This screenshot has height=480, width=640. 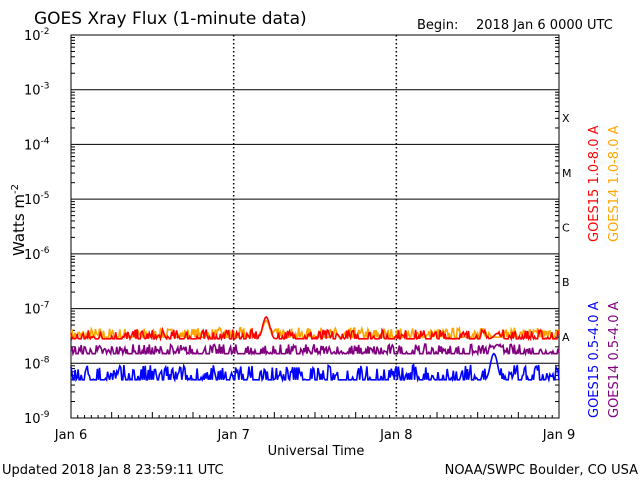 What do you see at coordinates (37, 90) in the screenshot?
I see `y-tick-label: 10⁻³` at bounding box center [37, 90].